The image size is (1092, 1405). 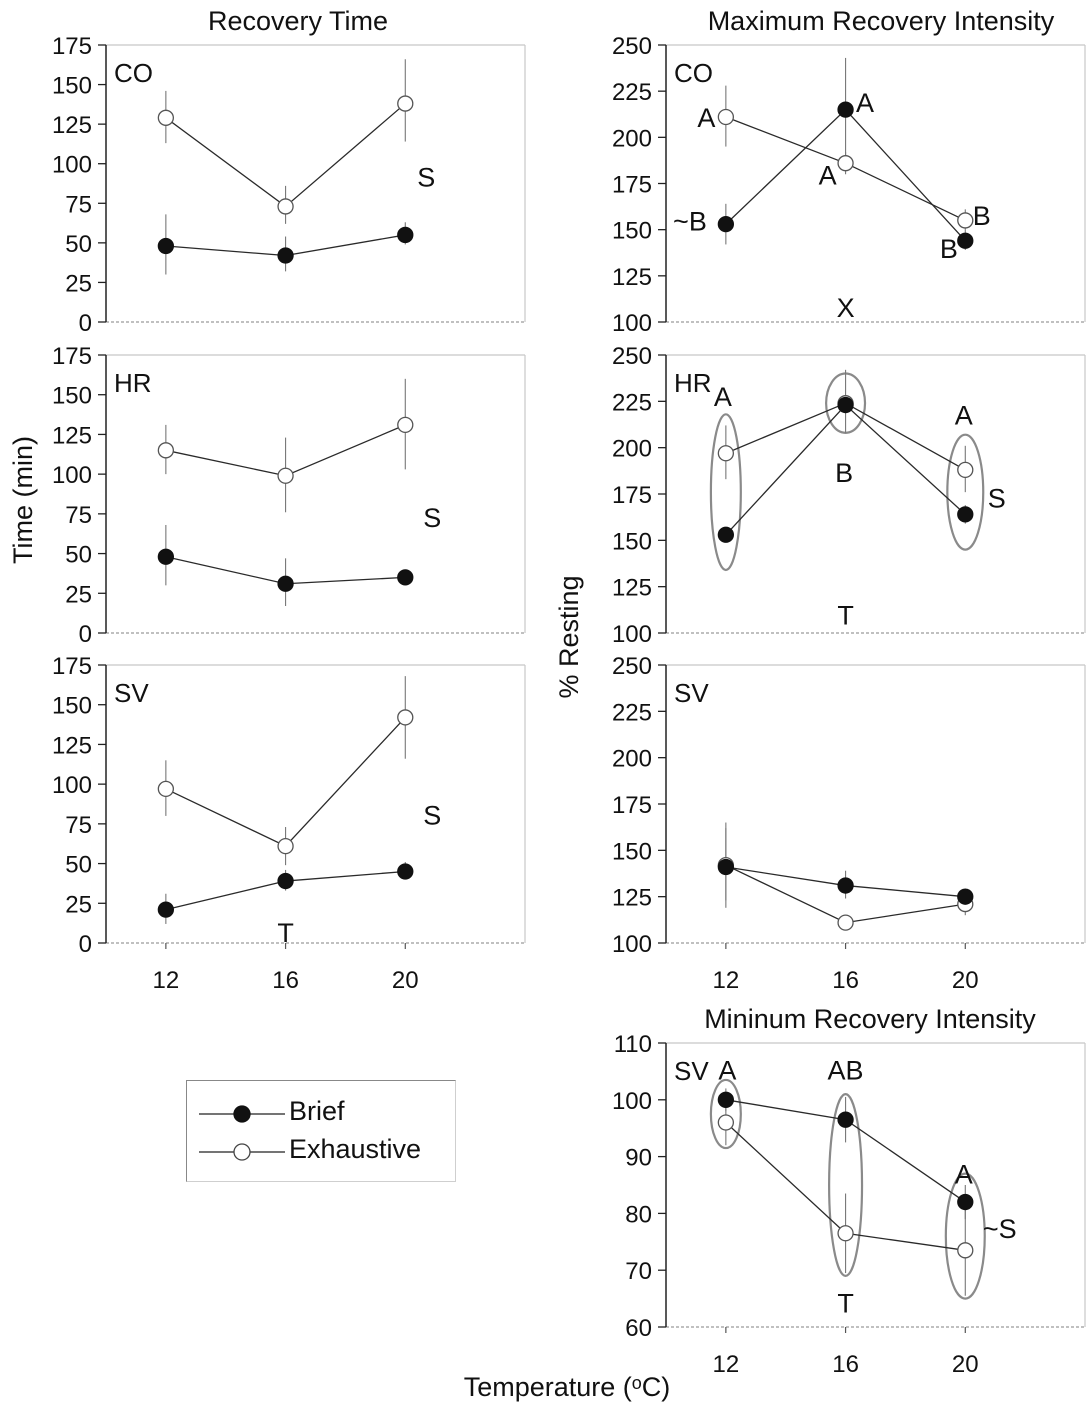 What do you see at coordinates (845, 1364) in the screenshot?
I see `x-tick-label: 16` at bounding box center [845, 1364].